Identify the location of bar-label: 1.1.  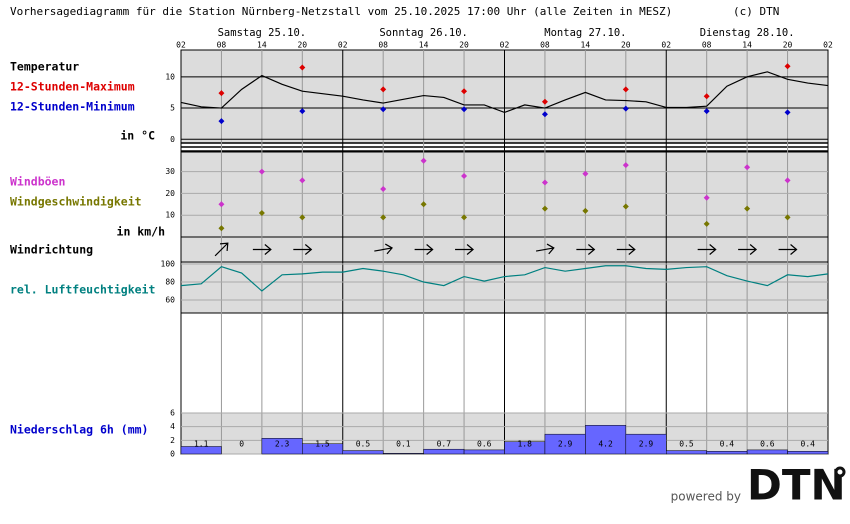
(201, 444).